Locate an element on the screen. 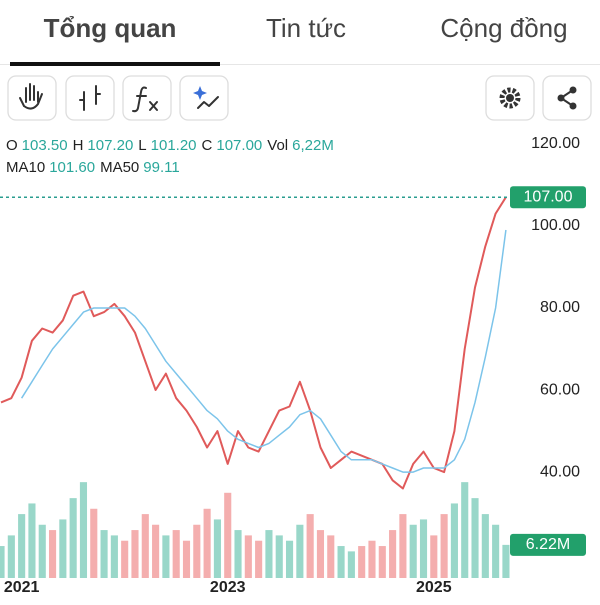  tab: Tổng quan is located at coordinates (110, 28).